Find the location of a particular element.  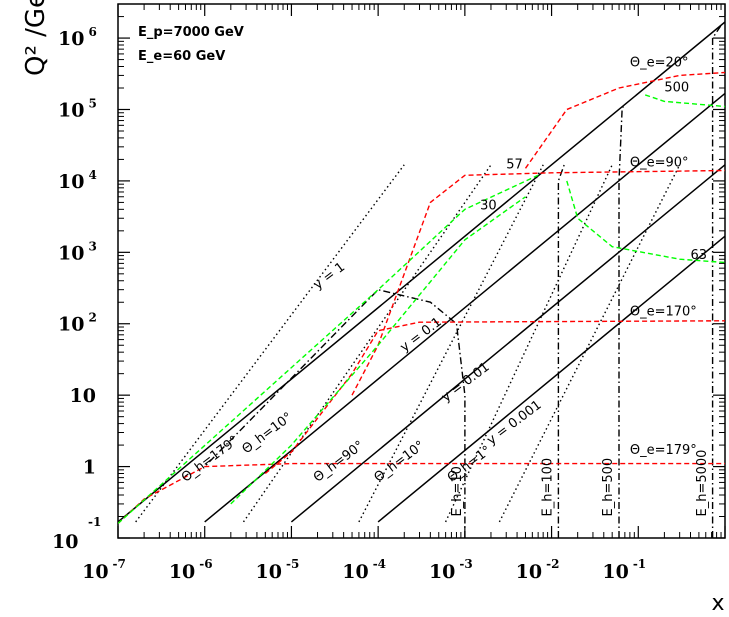

curve-annotation: E_h=100 is located at coordinates (548, 487).